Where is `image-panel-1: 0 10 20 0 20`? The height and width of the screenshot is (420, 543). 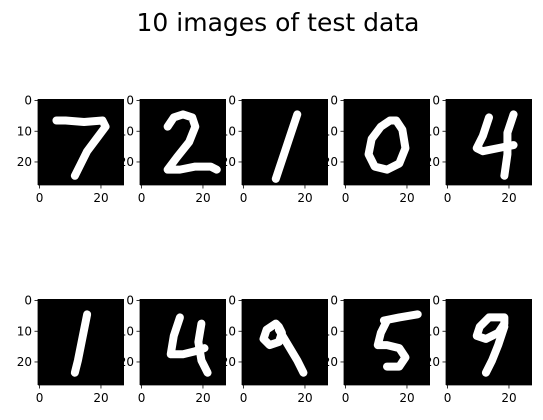 image-panel-1: 0 10 20 0 20 is located at coordinates (70, 149).